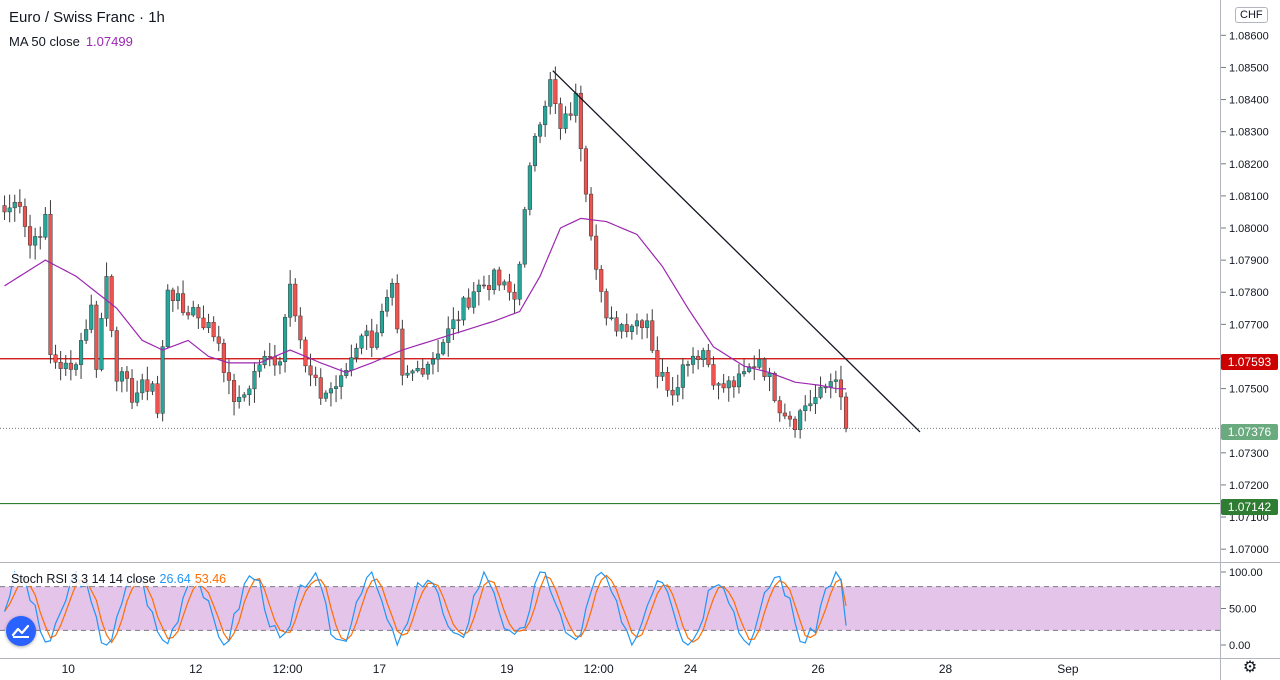 The height and width of the screenshot is (680, 1280). Describe the element at coordinates (425, 608) in the screenshot. I see `stoch-k-line` at that location.